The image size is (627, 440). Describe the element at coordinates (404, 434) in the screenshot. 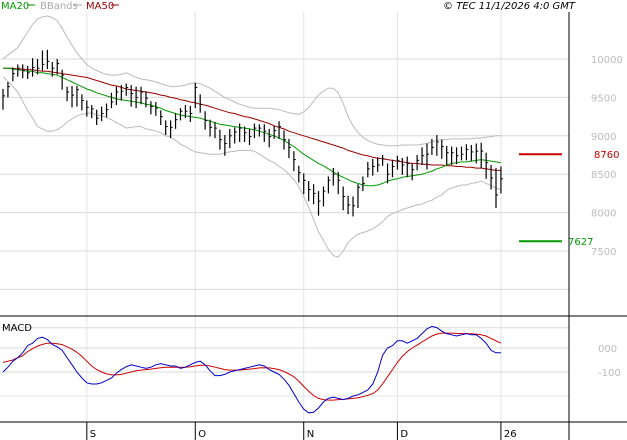

I see `time-tick-label: D` at that location.